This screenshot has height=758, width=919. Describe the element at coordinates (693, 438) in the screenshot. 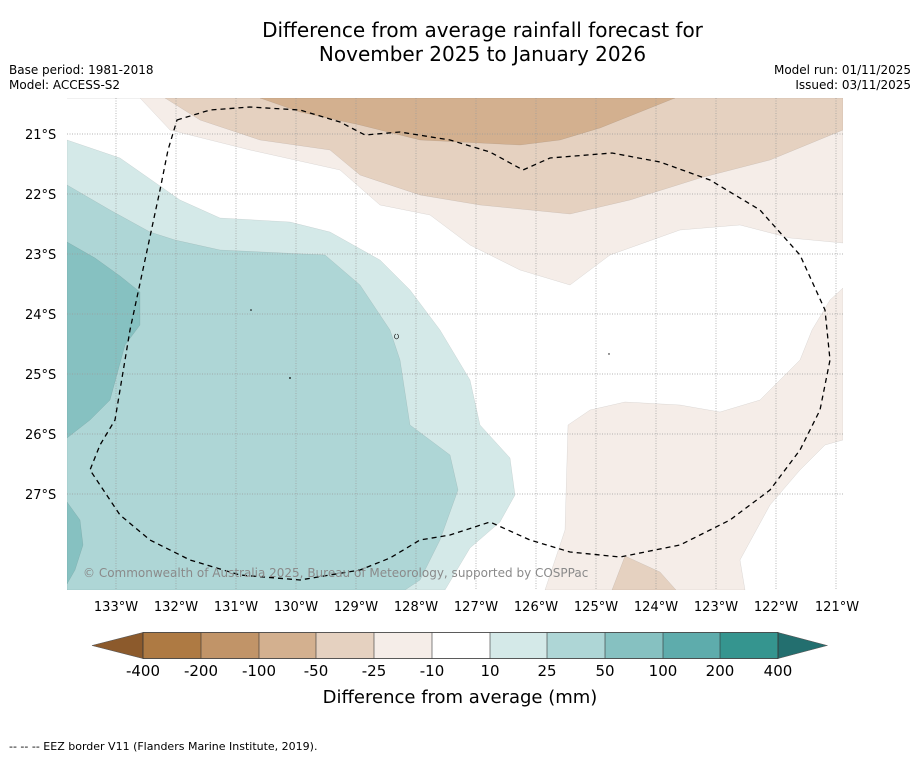

I see `dry-10-region-southeast` at that location.